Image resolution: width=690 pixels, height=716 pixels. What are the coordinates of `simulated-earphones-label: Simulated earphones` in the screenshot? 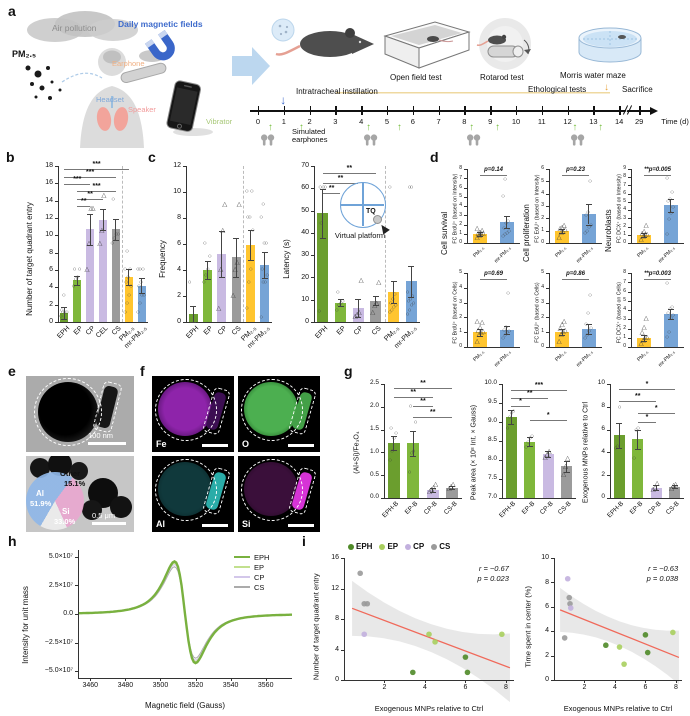 It's located at (310, 136).